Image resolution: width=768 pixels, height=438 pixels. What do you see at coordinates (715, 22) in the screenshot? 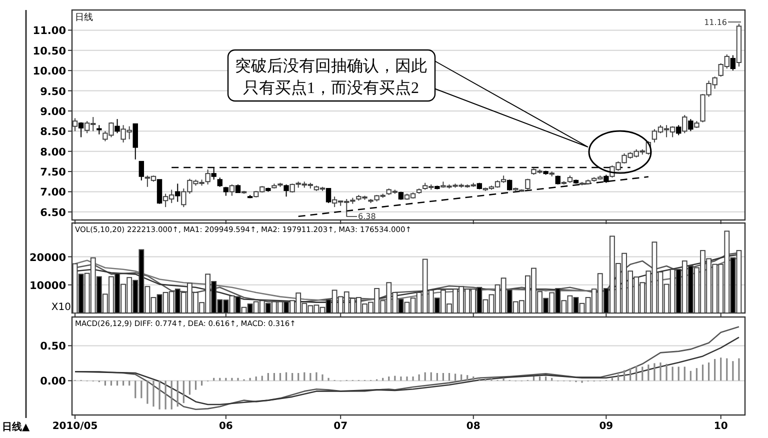
I see `annotation: 11.16` at bounding box center [715, 22].